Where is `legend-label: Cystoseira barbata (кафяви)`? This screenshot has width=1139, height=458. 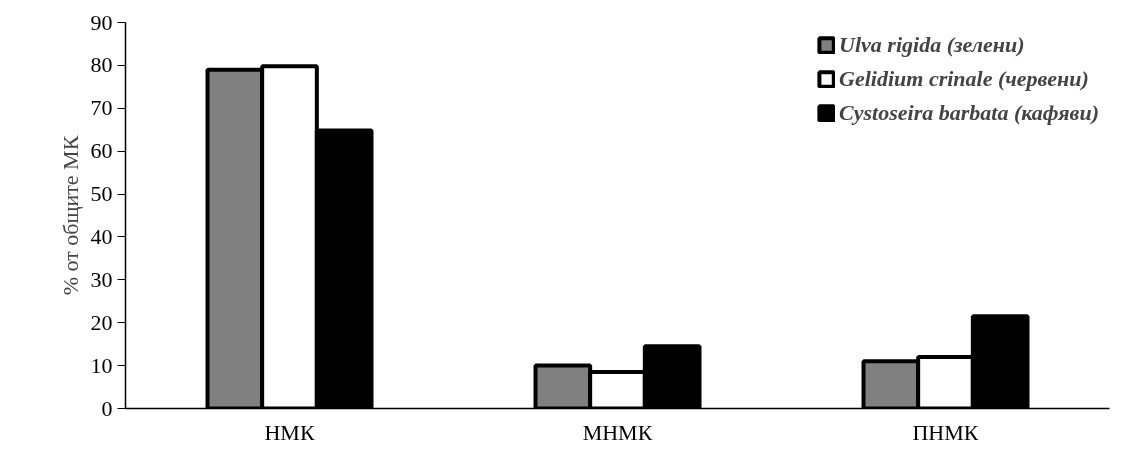
legend-label: Cystoseira barbata (кафяви) is located at coordinates (969, 113).